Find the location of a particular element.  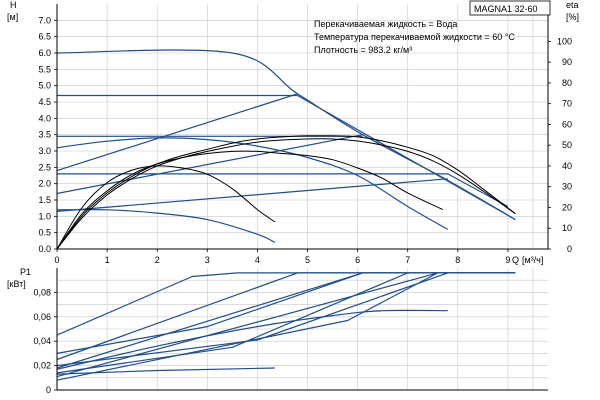

efficiency-curve is located at coordinates (166, 207).